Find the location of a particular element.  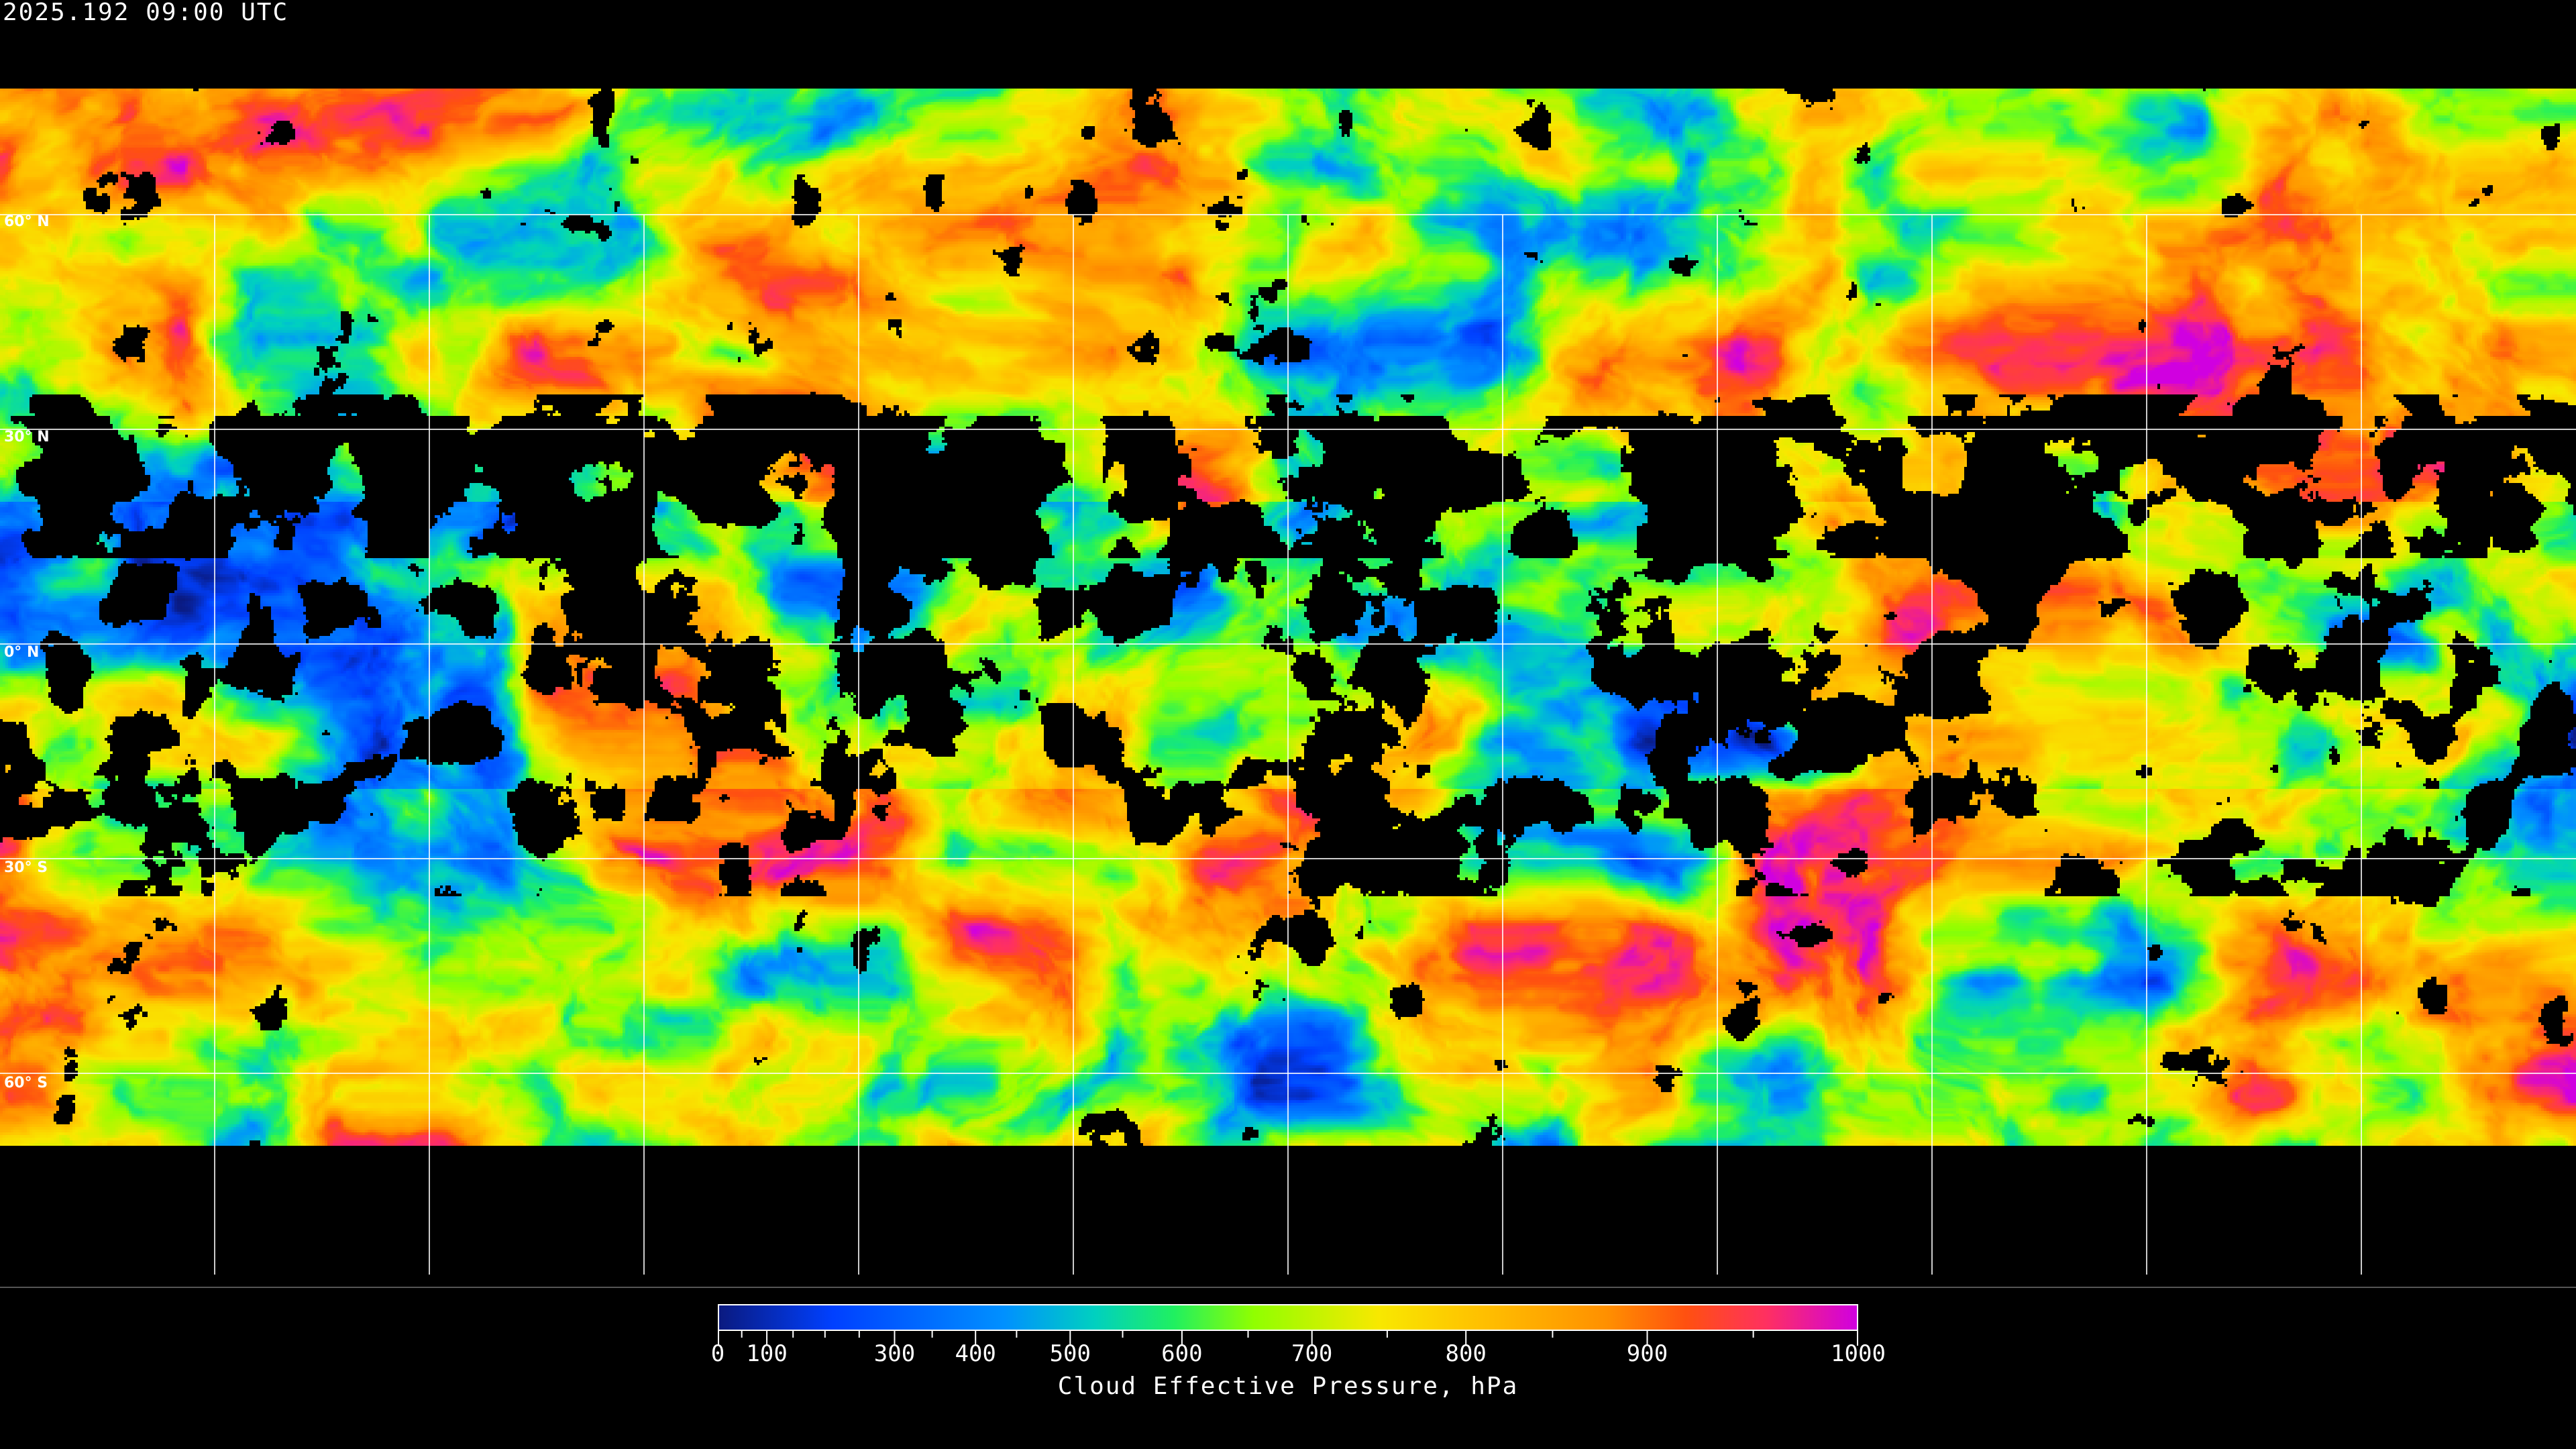

colorbar-tick-label: 1000 is located at coordinates (1858, 1353).